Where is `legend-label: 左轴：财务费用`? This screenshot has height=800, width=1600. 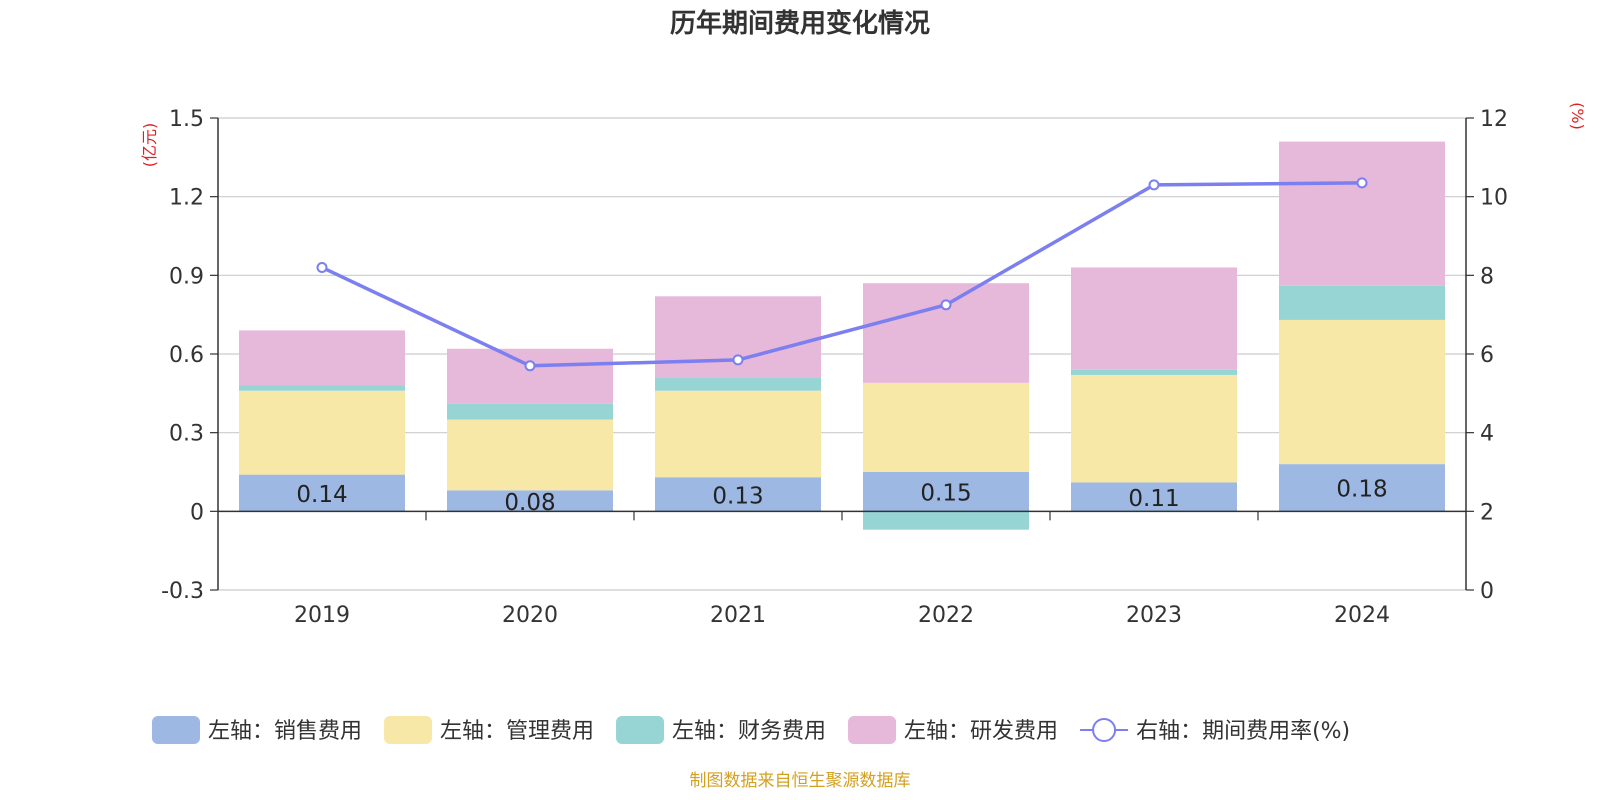 legend-label: 左轴：财务费用 is located at coordinates (749, 731).